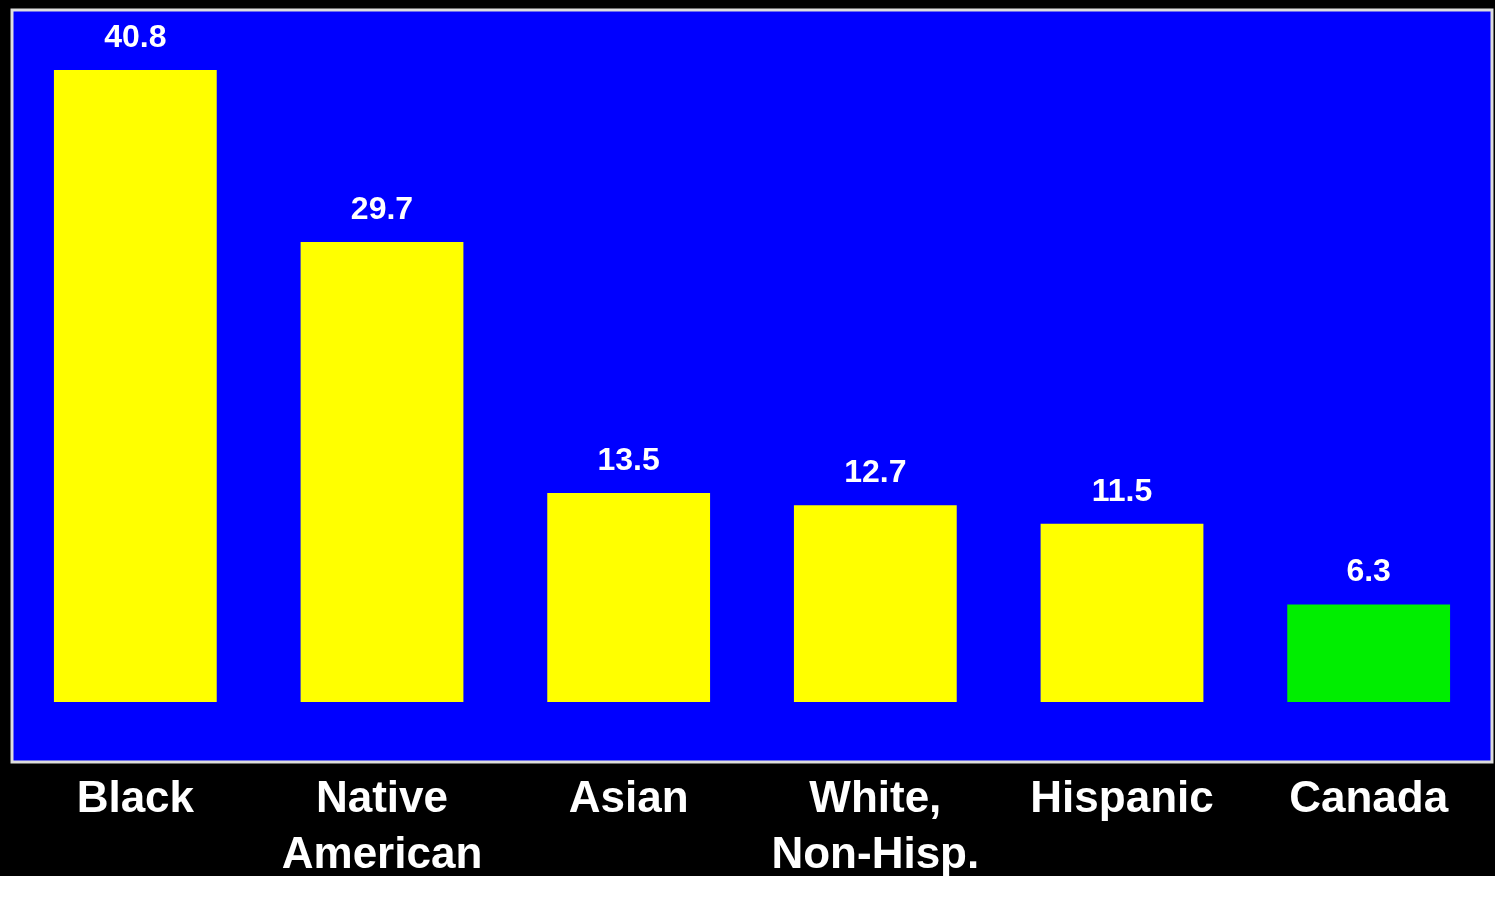 The width and height of the screenshot is (1495, 902). I want to click on data-label: 6.3, so click(1368, 570).